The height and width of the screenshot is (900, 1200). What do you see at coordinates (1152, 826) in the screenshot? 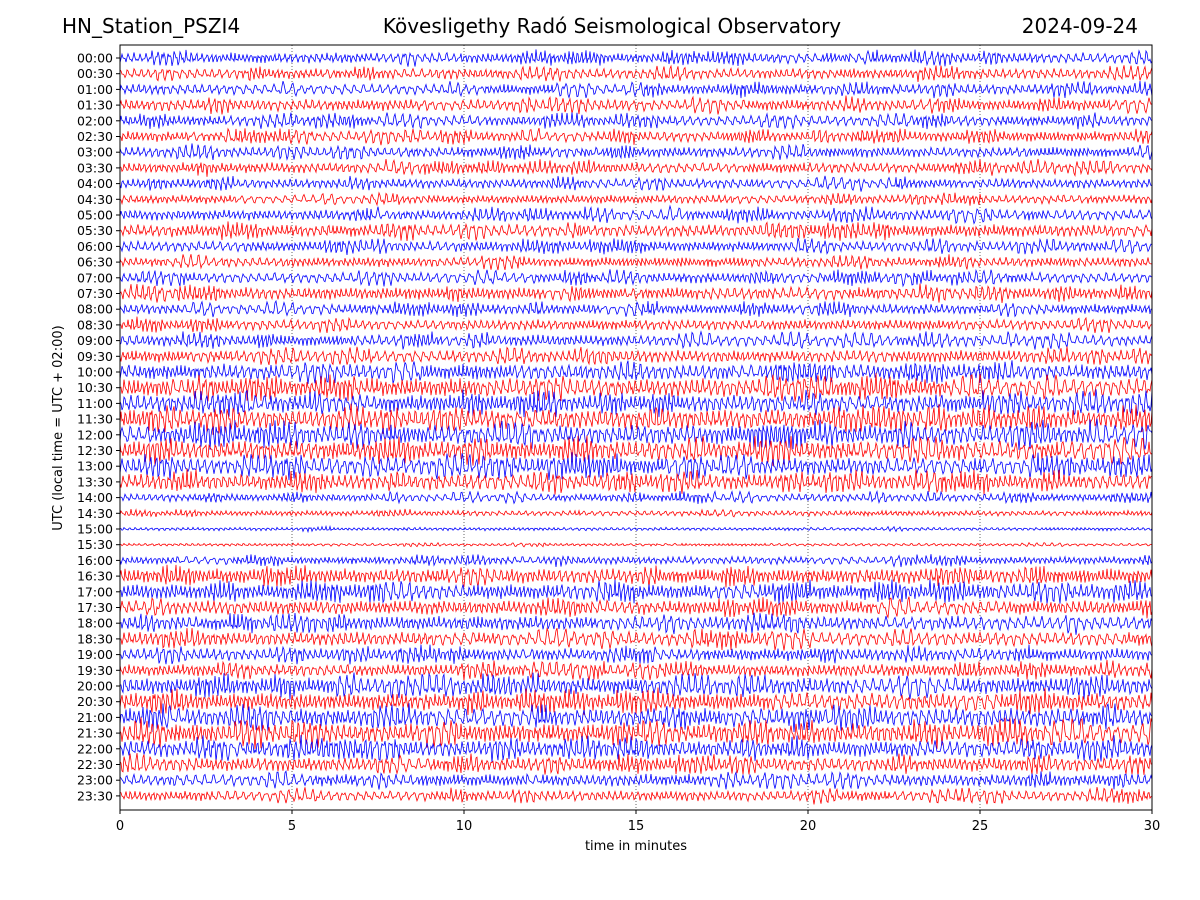
I see `x-tick-label: 30` at bounding box center [1152, 826].